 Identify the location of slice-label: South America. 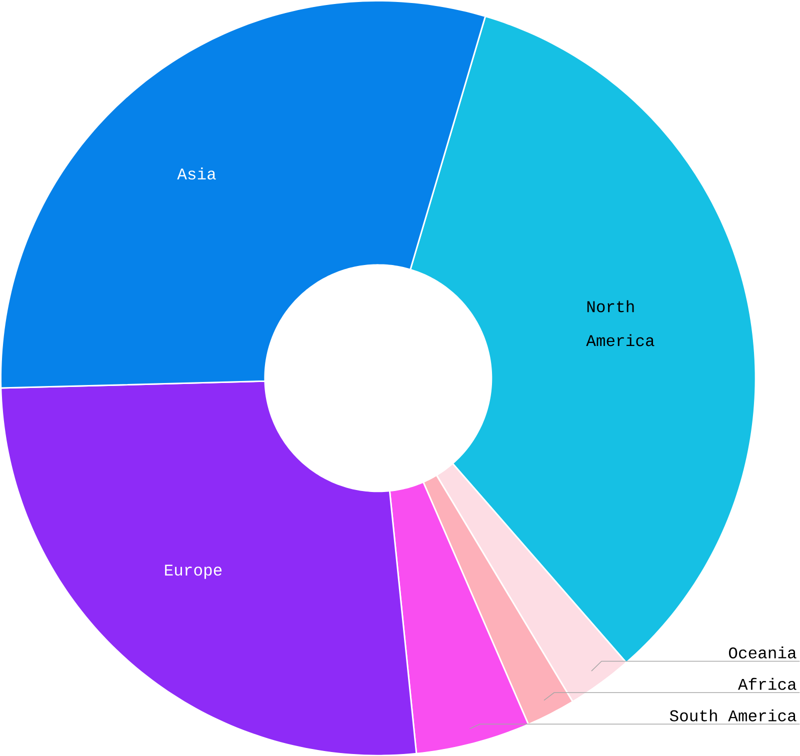
(733, 715).